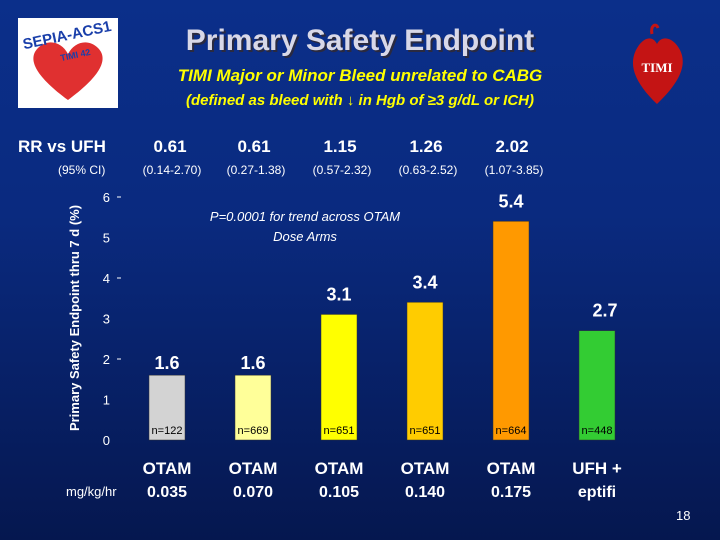 This screenshot has width=720, height=540. Describe the element at coordinates (511, 492) in the screenshot. I see `category-dose-5: 0.175` at that location.